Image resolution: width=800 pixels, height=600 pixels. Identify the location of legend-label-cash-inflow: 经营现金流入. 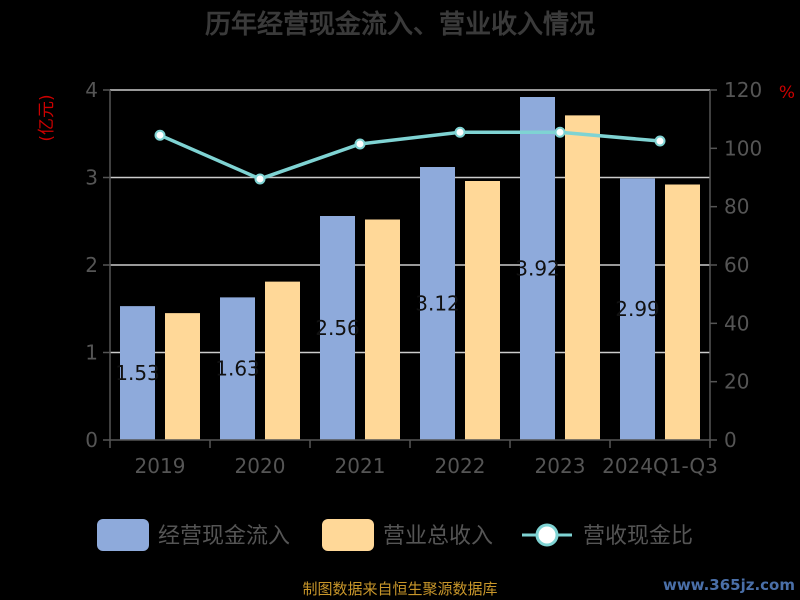
(224, 536).